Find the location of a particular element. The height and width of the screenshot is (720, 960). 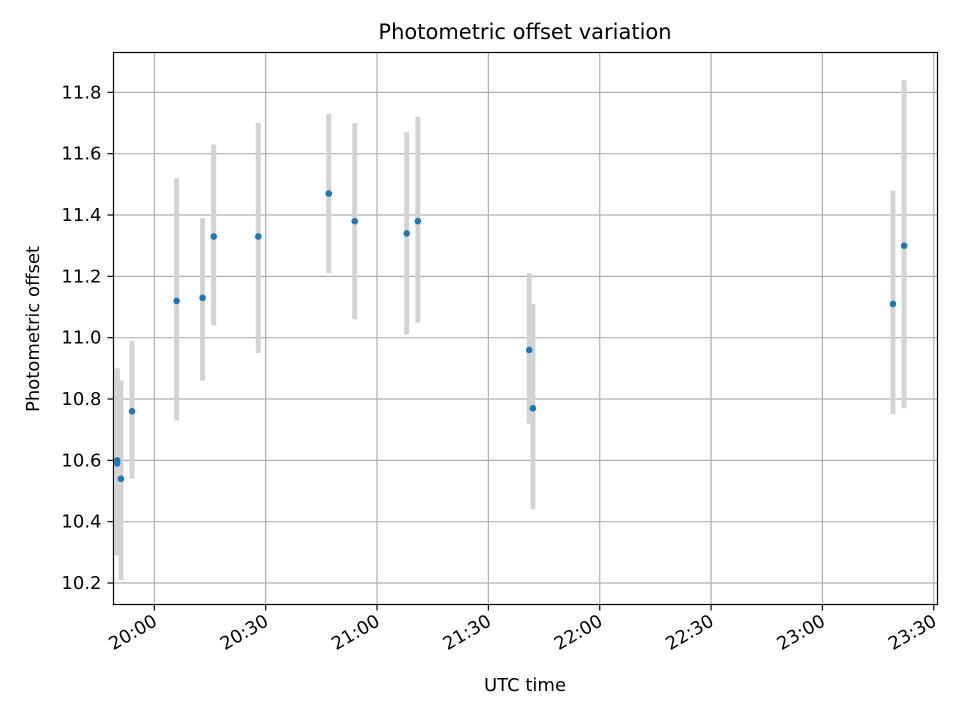

y-axis-ticks: 10.2 10.4 10.6 10.8 11.0 11.2 11.4 11.6 11.8 is located at coordinates (87, 338).